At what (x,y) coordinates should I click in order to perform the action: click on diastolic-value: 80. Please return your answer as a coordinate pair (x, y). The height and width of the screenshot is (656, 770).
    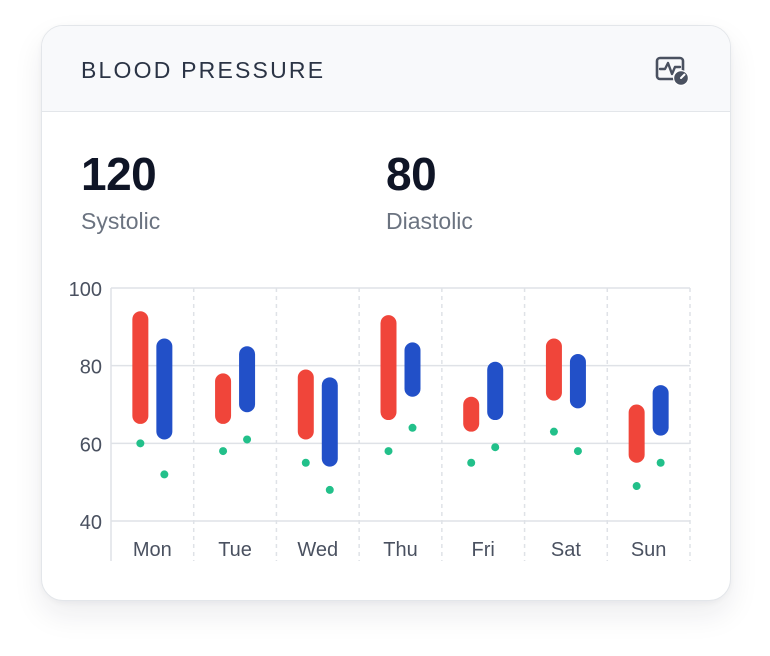
    Looking at the image, I should click on (411, 174).